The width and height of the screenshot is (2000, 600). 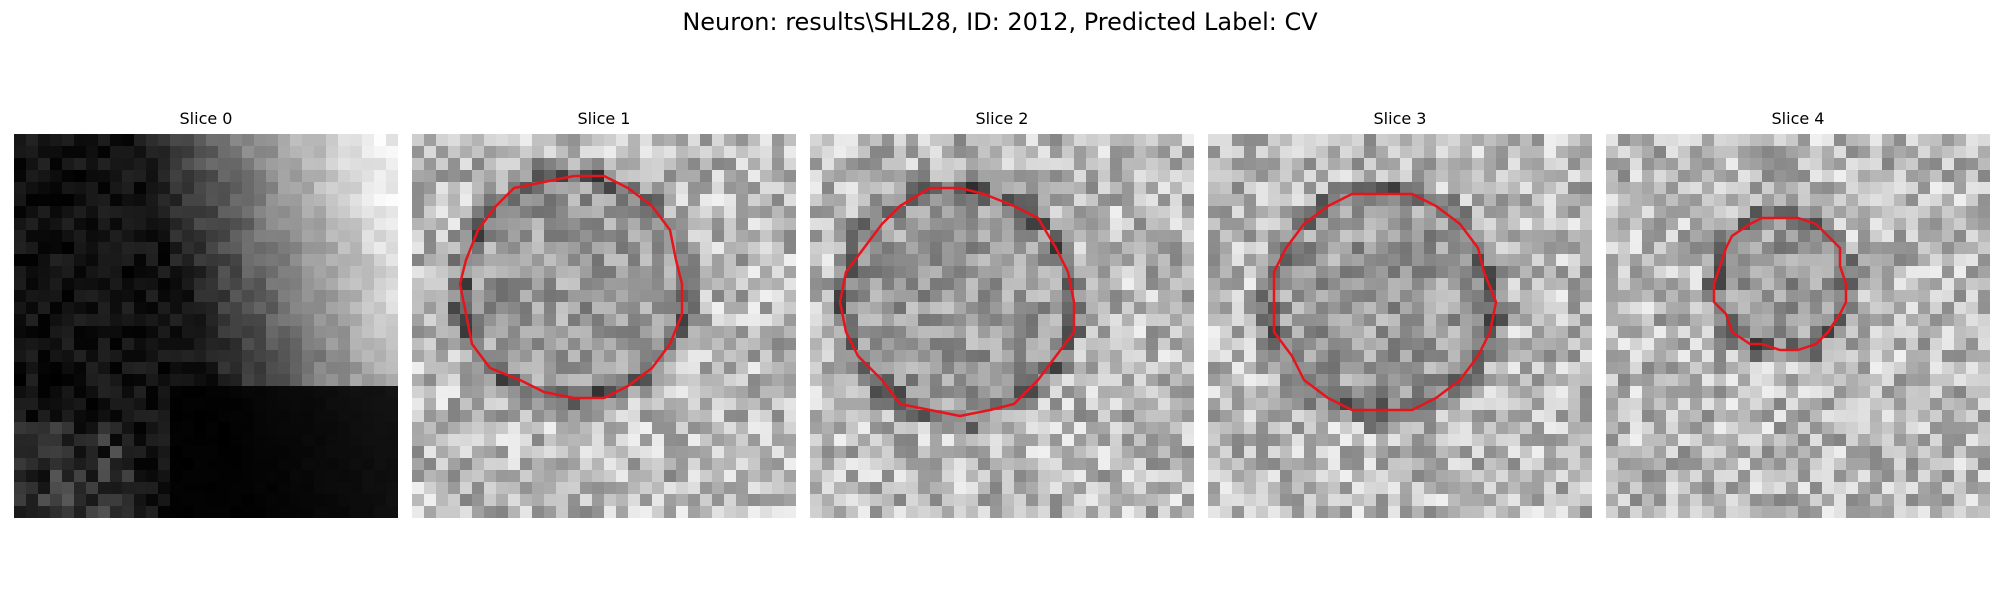 What do you see at coordinates (206, 118) in the screenshot?
I see `slice-title: Slice 0` at bounding box center [206, 118].